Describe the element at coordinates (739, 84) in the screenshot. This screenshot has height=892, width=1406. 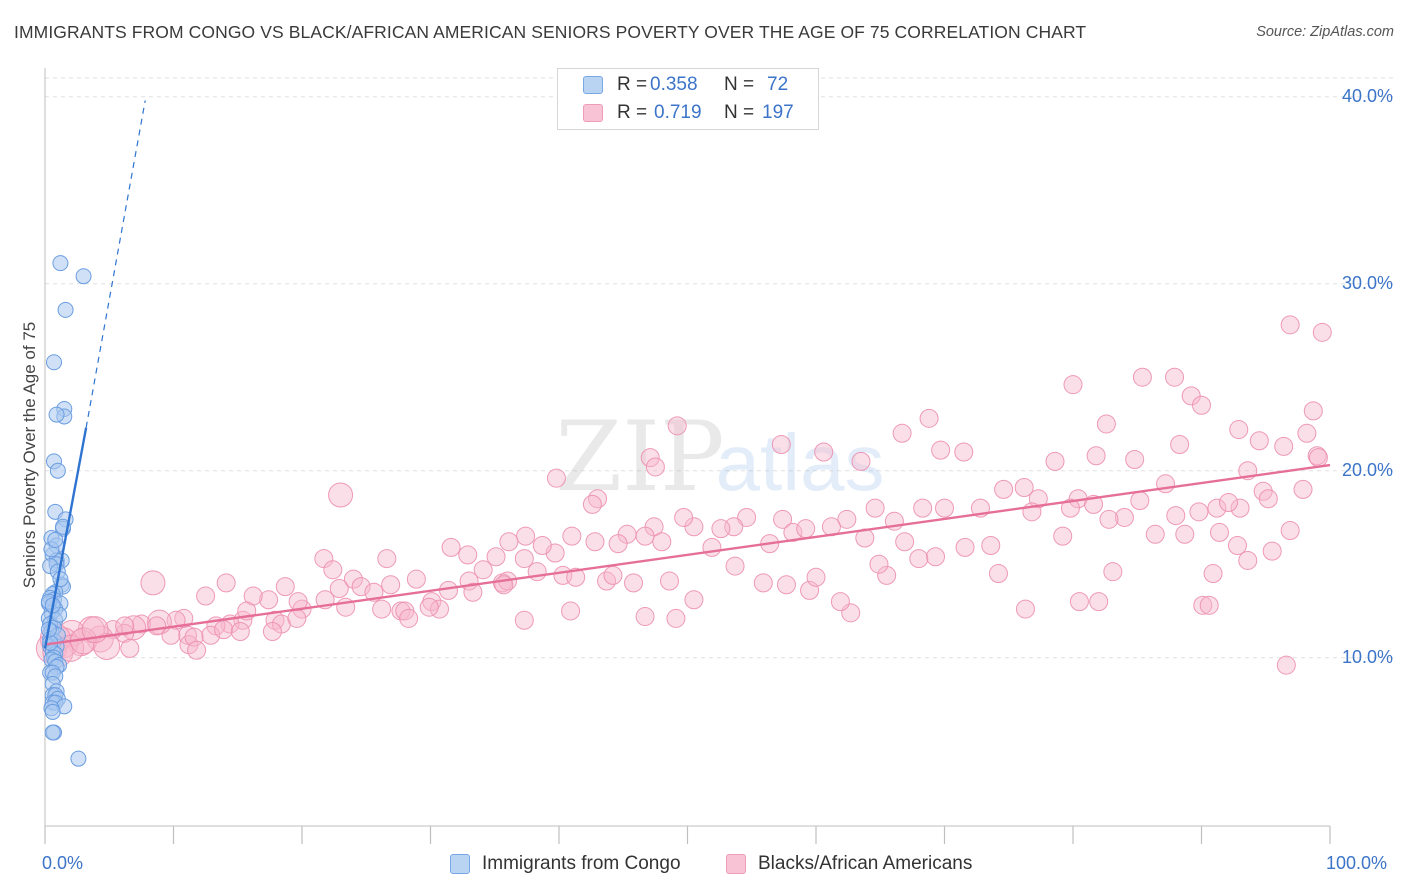
I see `legend-n-label: N =` at that location.